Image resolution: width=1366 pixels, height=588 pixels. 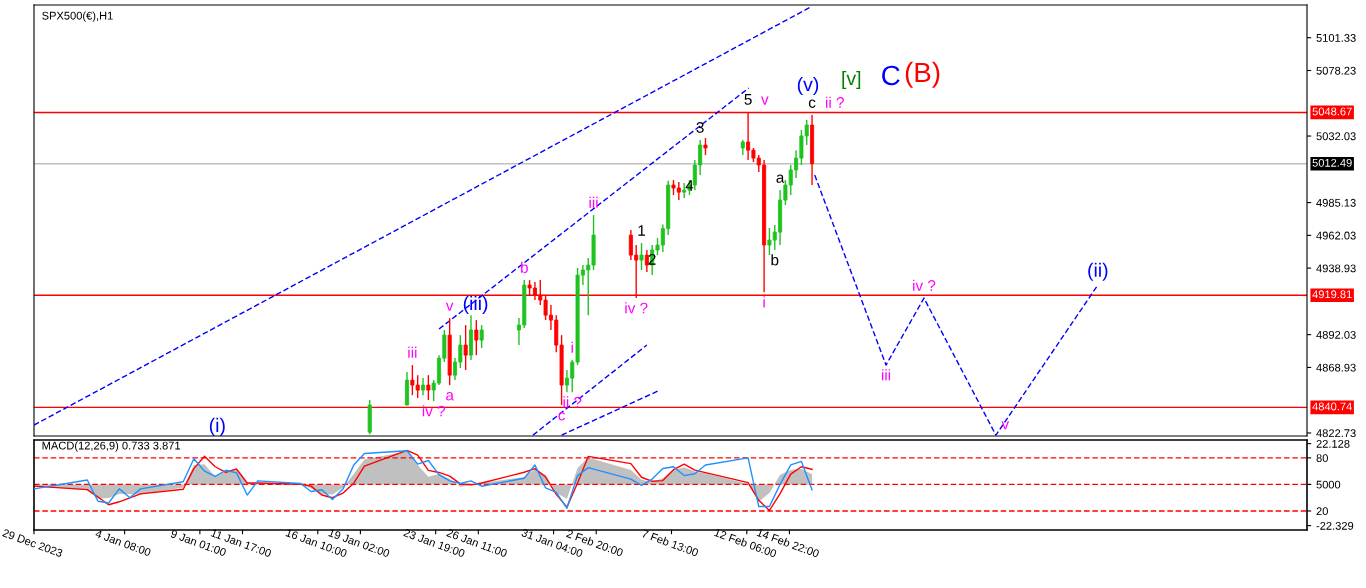 What do you see at coordinates (111, 446) in the screenshot?
I see `chart-title: MACD(12,26,9) 0.733 3.871` at bounding box center [111, 446].